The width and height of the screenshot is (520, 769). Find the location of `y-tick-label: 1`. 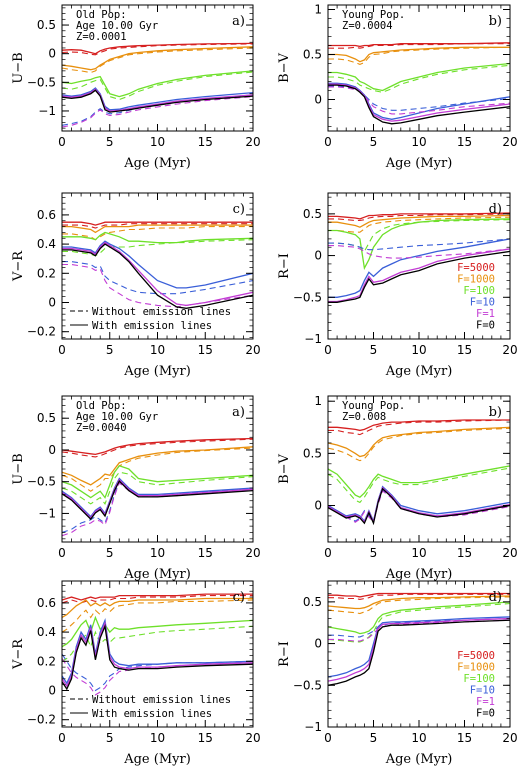

y-tick-label: 1 is located at coordinates (318, 10).